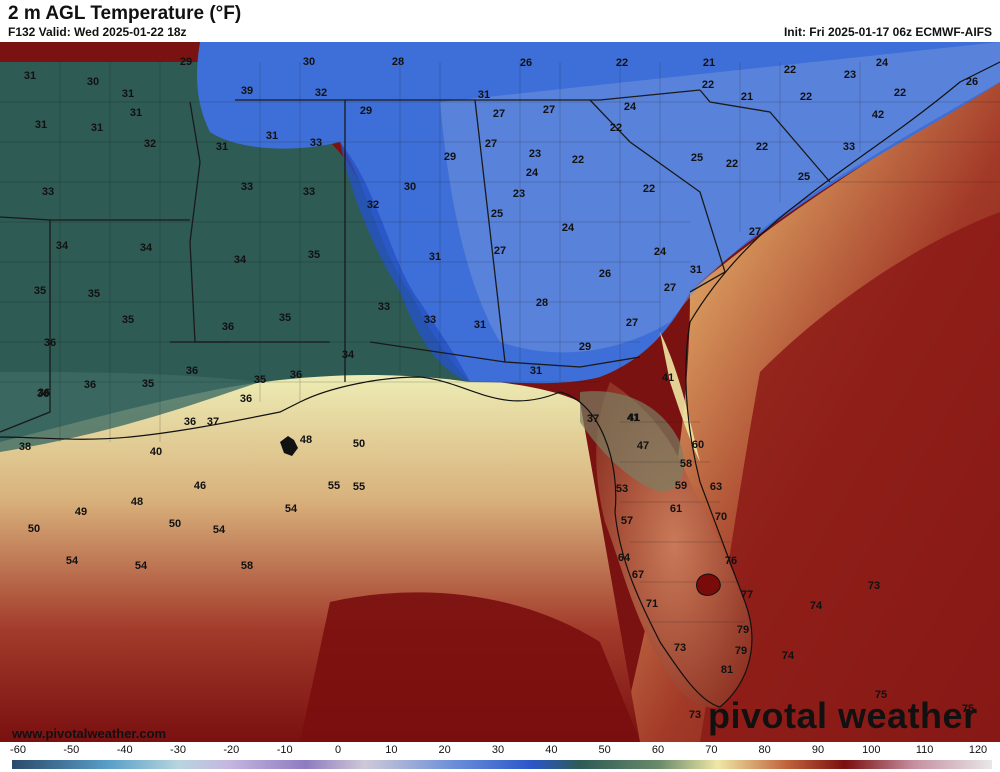  I want to click on website-url: www.pivotalweather.com, so click(89, 733).